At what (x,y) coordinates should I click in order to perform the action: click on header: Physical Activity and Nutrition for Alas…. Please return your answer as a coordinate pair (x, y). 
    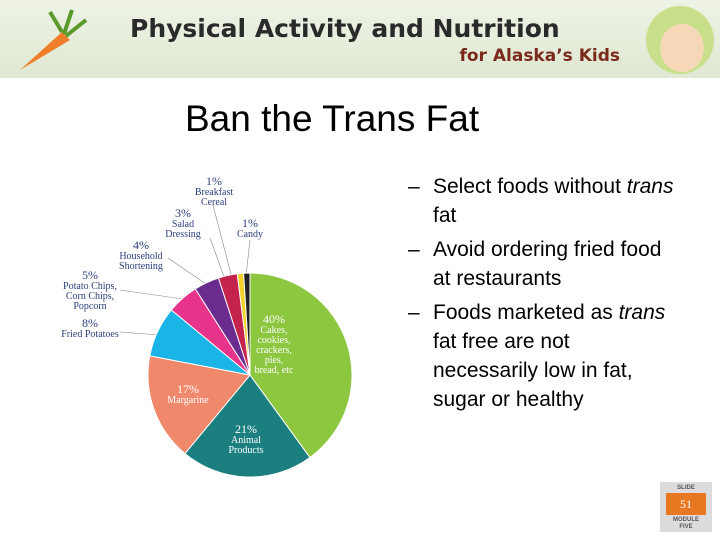
    Looking at the image, I should click on (360, 39).